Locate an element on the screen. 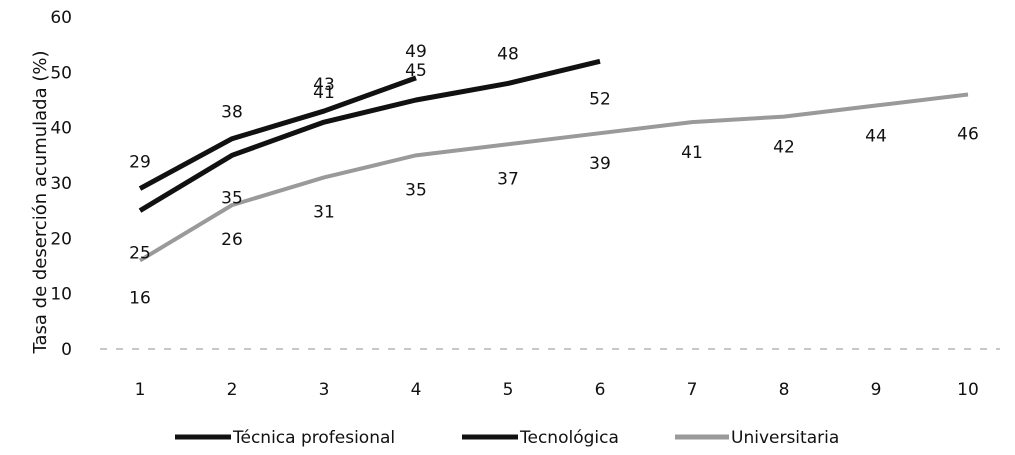 Image resolution: width=1015 pixels, height=455 pixels. y-tick-label: 0 is located at coordinates (66, 350).